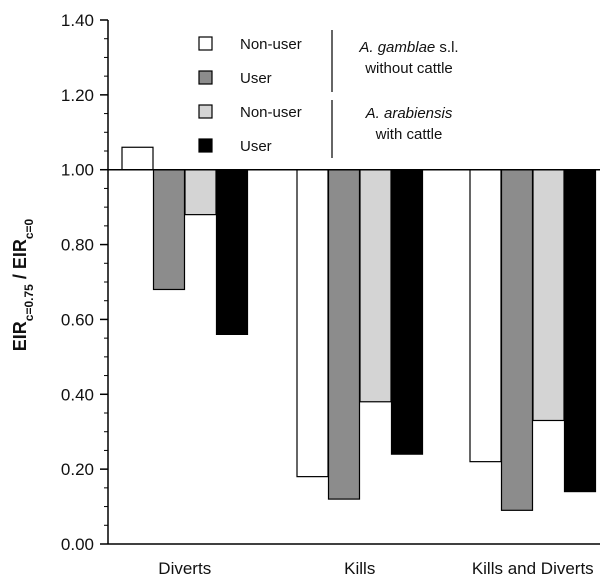 The image size is (606, 579). Describe the element at coordinates (375, 568) in the screenshot. I see `x-labels: Diverts Kills Kills and Diverts` at that location.